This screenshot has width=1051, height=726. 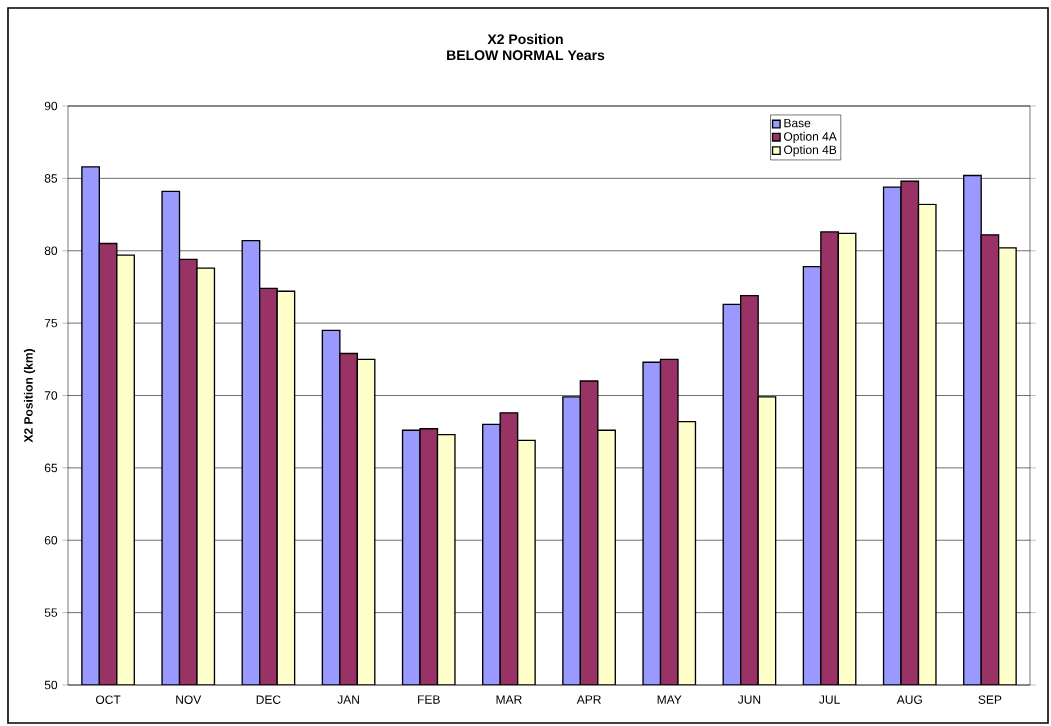 I want to click on x-tick-label: SEP, so click(x=990, y=699).